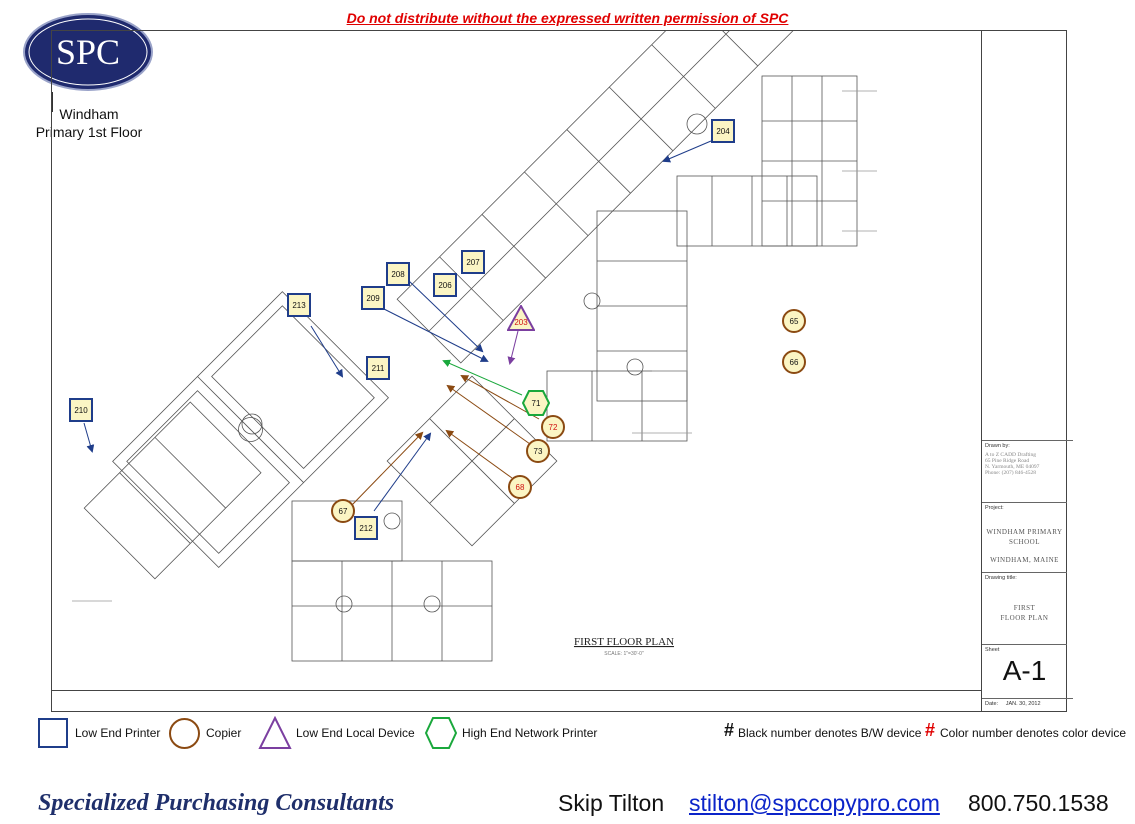 Image resolution: width=1135 pixels, height=824 pixels. I want to click on sheet-section: Sheet A-1, so click(1024, 671).